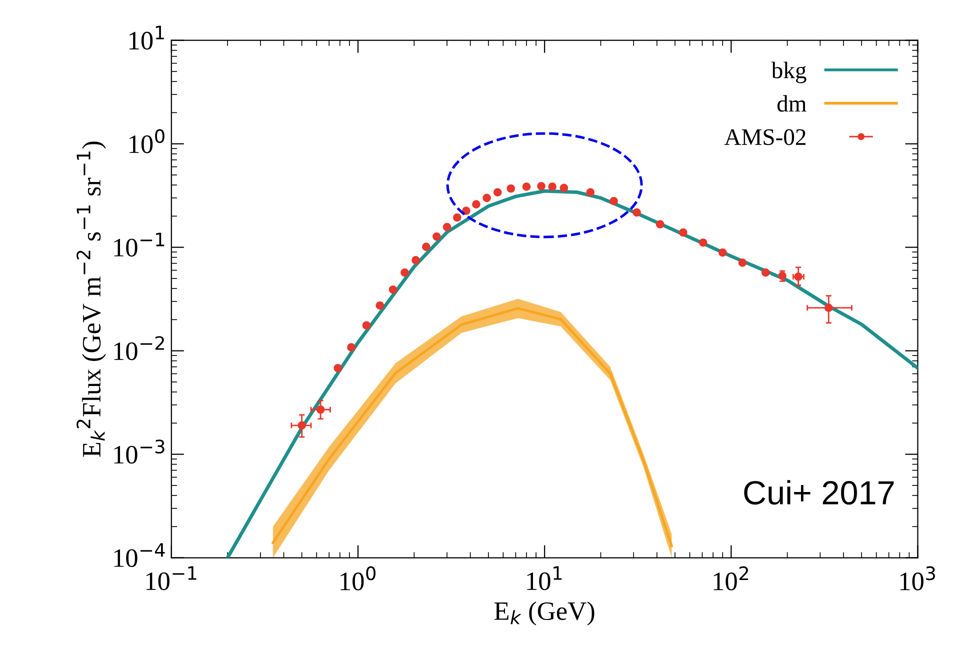 Image resolution: width=963 pixels, height=672 pixels. Describe the element at coordinates (358, 578) in the screenshot. I see `x-tick-label: 10$^{0}$` at that location.